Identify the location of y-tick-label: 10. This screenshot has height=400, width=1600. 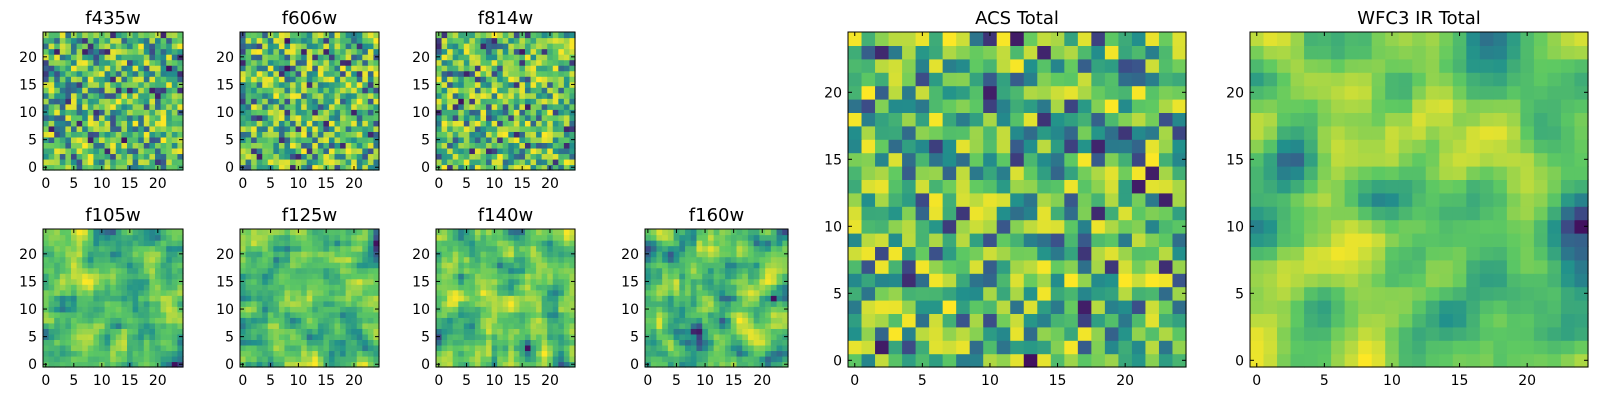
(28, 113).